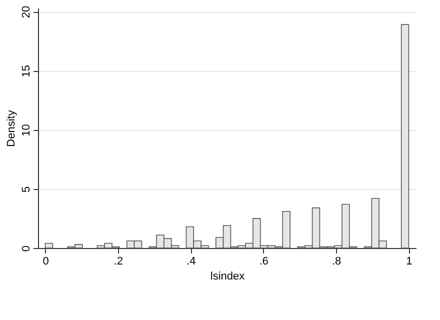 The image size is (440, 320). What do you see at coordinates (26, 248) in the screenshot?
I see `y-tick-label: 0` at bounding box center [26, 248].